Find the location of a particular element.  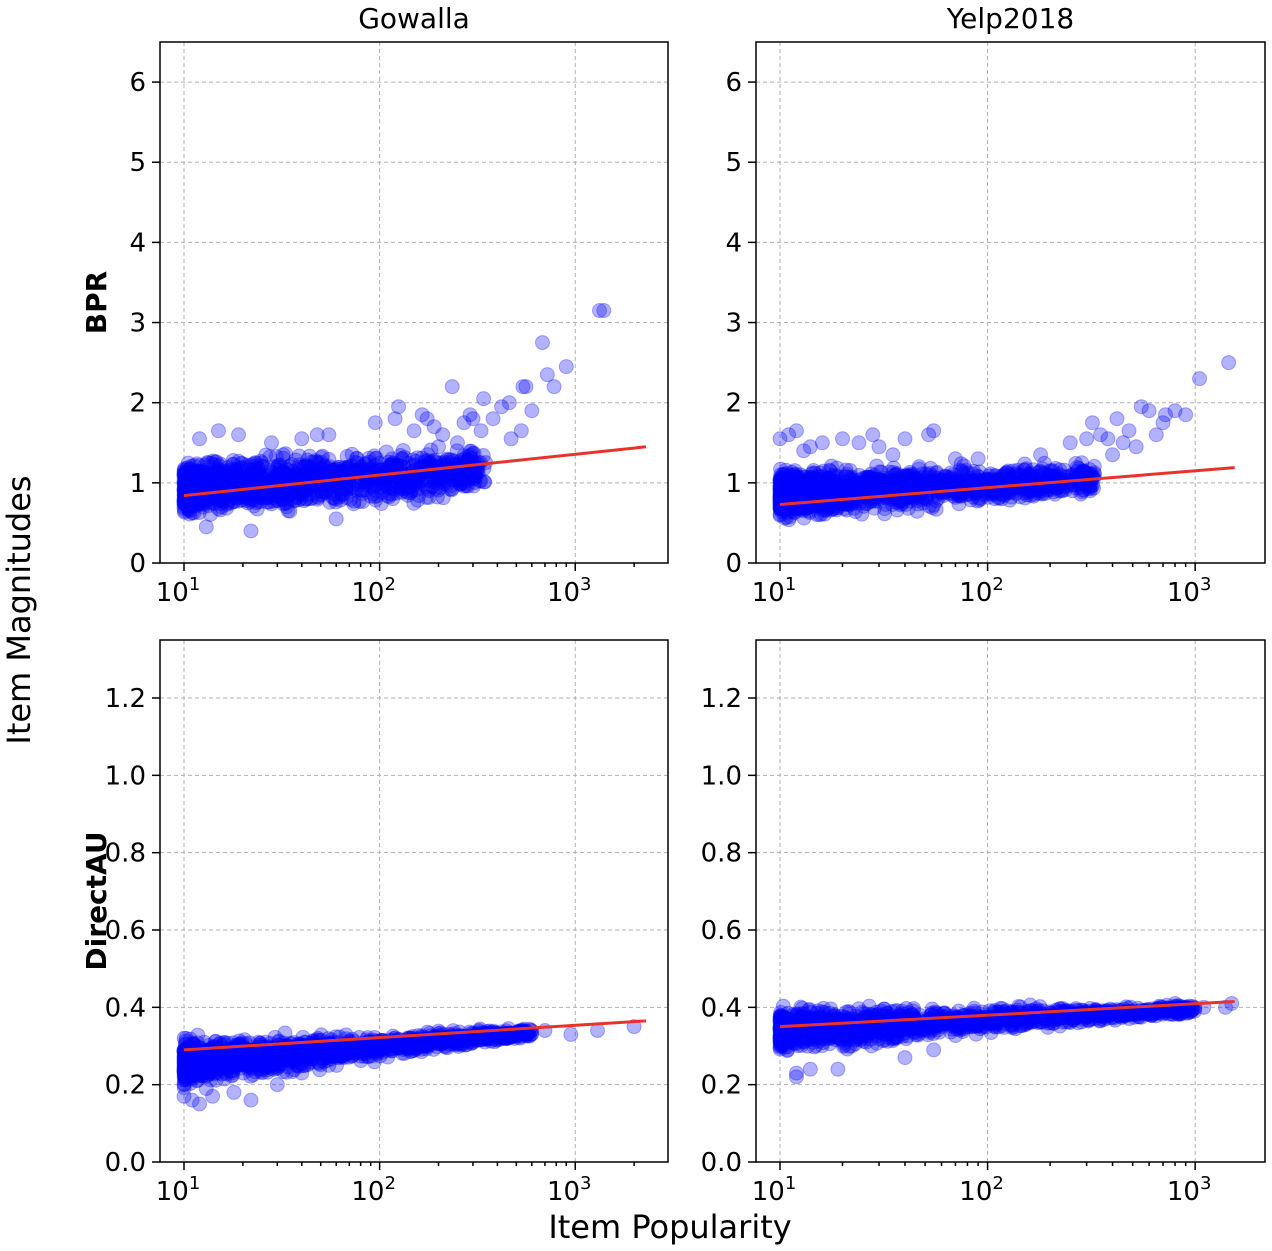

y-tick-label: 0.8 is located at coordinates (721, 854).